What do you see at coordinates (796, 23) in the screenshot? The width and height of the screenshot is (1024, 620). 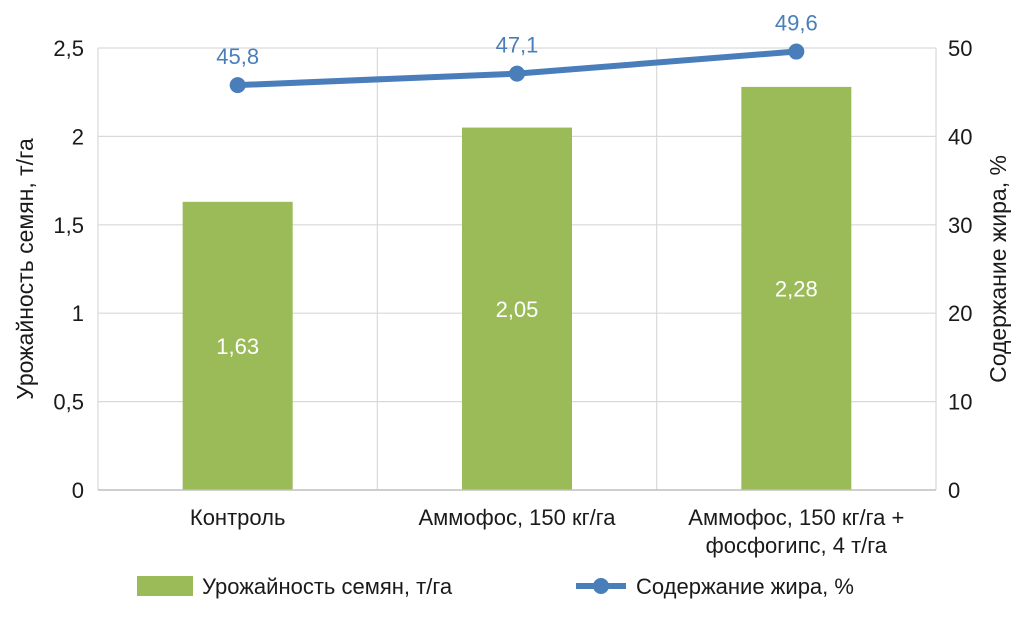 I see `line-data-label: 49,6` at bounding box center [796, 23].